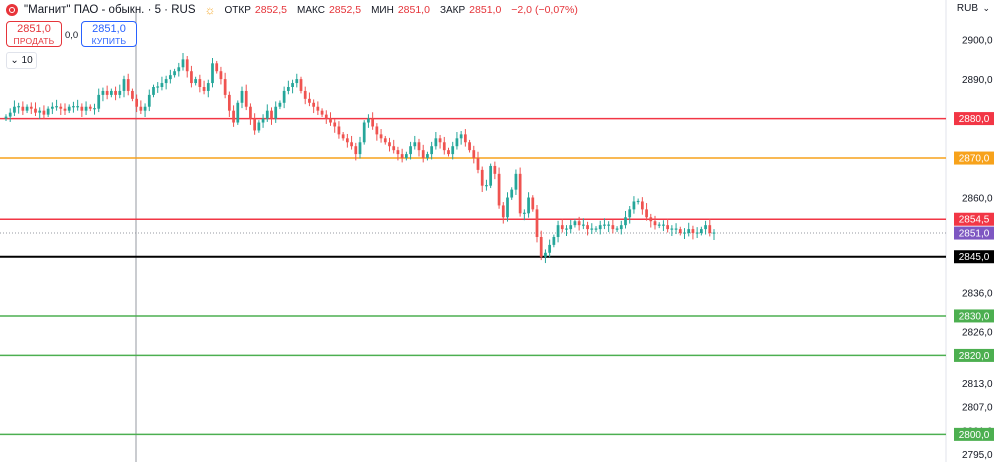 The width and height of the screenshot is (1000, 462). Describe the element at coordinates (977, 293) in the screenshot. I see `price-axis-tick-label: 2836,0` at that location.